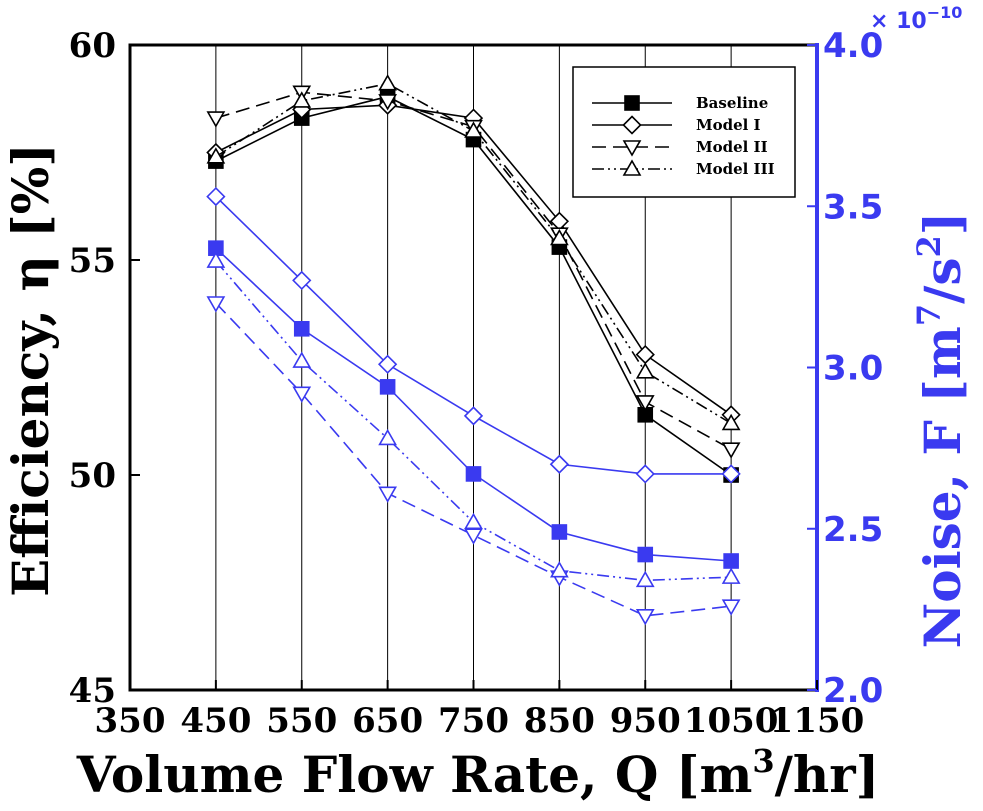 Image resolution: width=983 pixels, height=811 pixels. I want to click on legend: Baseline Model I Model II Model III, so click(684, 132).